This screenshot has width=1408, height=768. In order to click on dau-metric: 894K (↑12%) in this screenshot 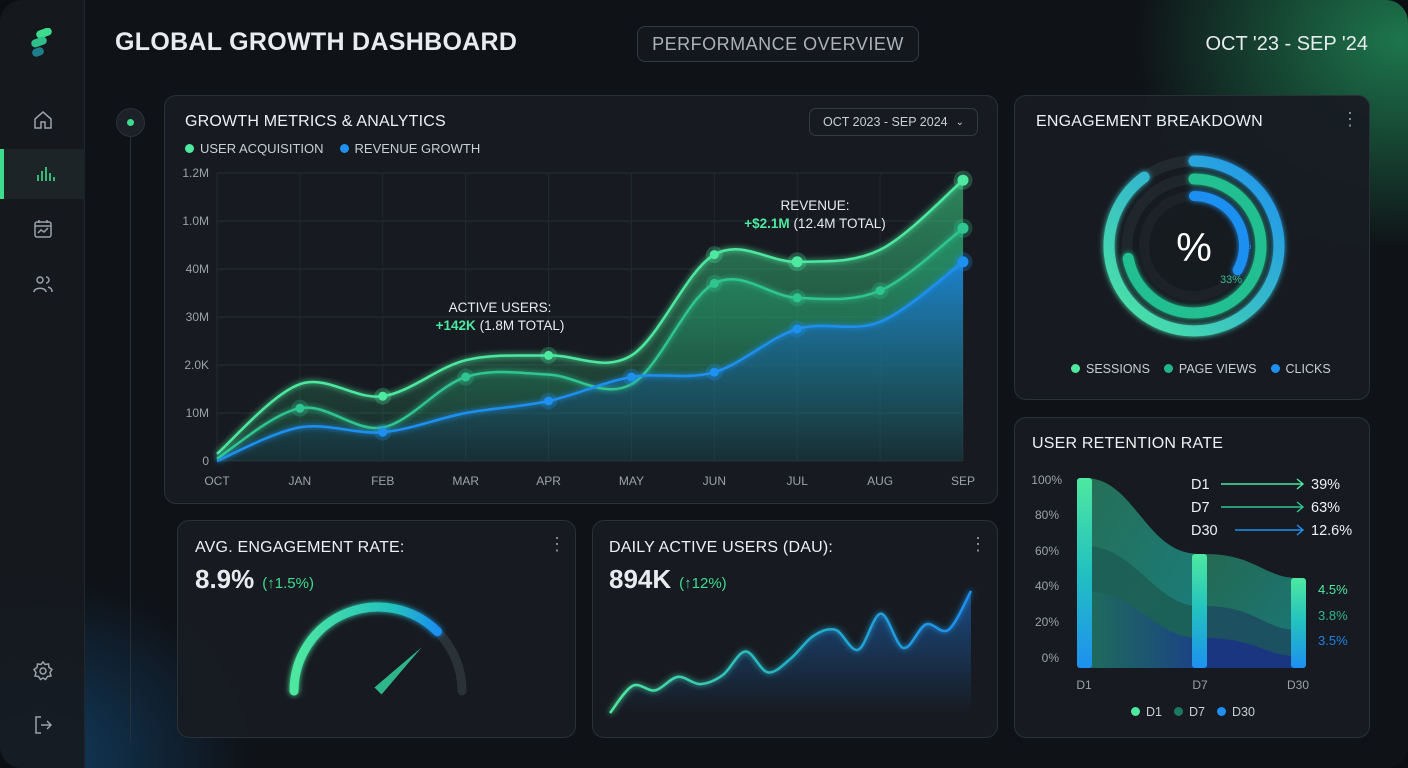, I will do `click(668, 579)`.